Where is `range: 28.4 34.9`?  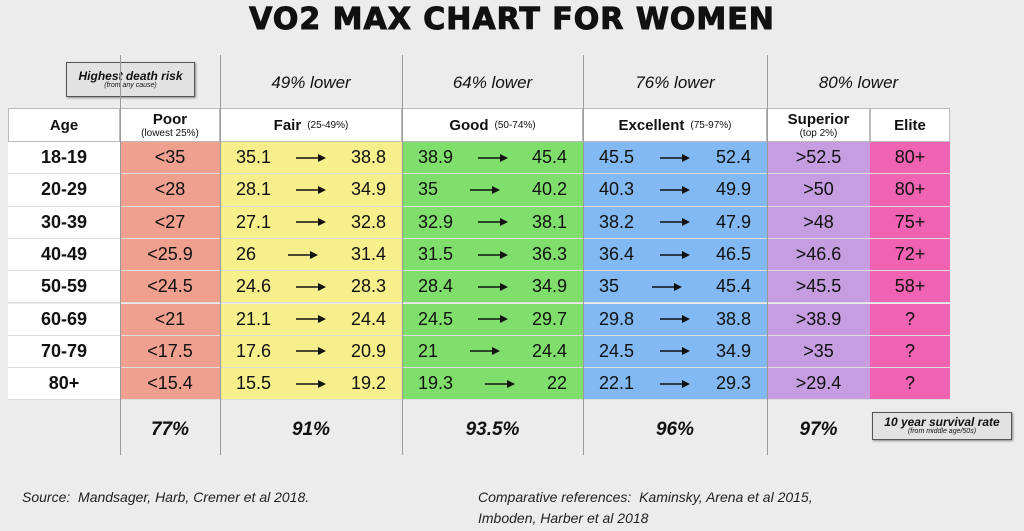 range: 28.4 34.9 is located at coordinates (492, 286).